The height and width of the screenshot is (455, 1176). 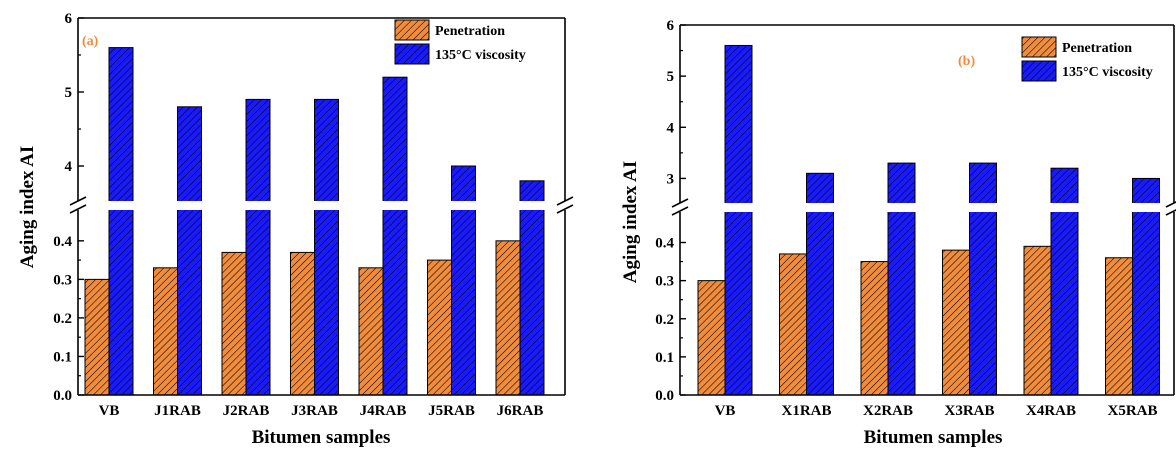 I want to click on x-tick-label: J4RAB, so click(x=383, y=411).